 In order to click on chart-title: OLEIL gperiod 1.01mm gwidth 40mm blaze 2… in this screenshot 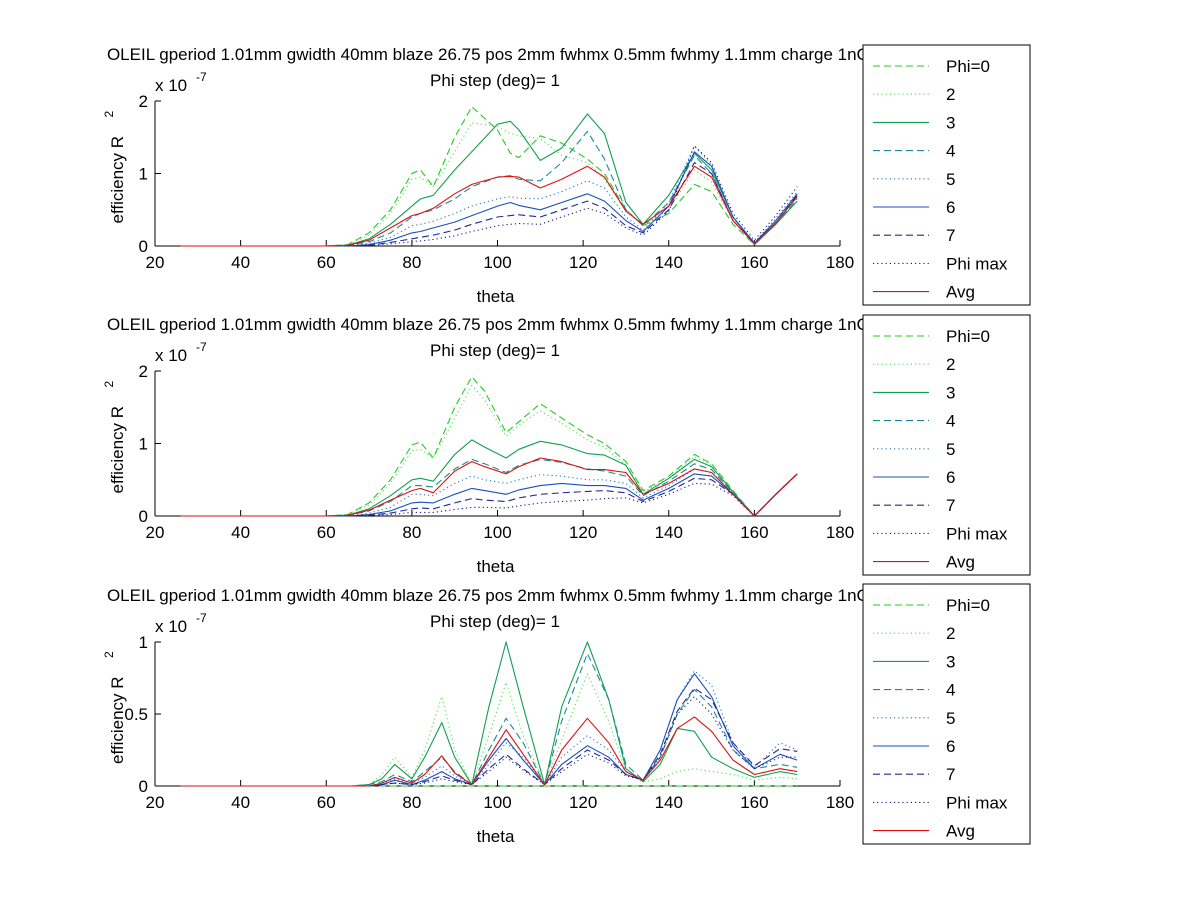, I will do `click(555, 54)`.